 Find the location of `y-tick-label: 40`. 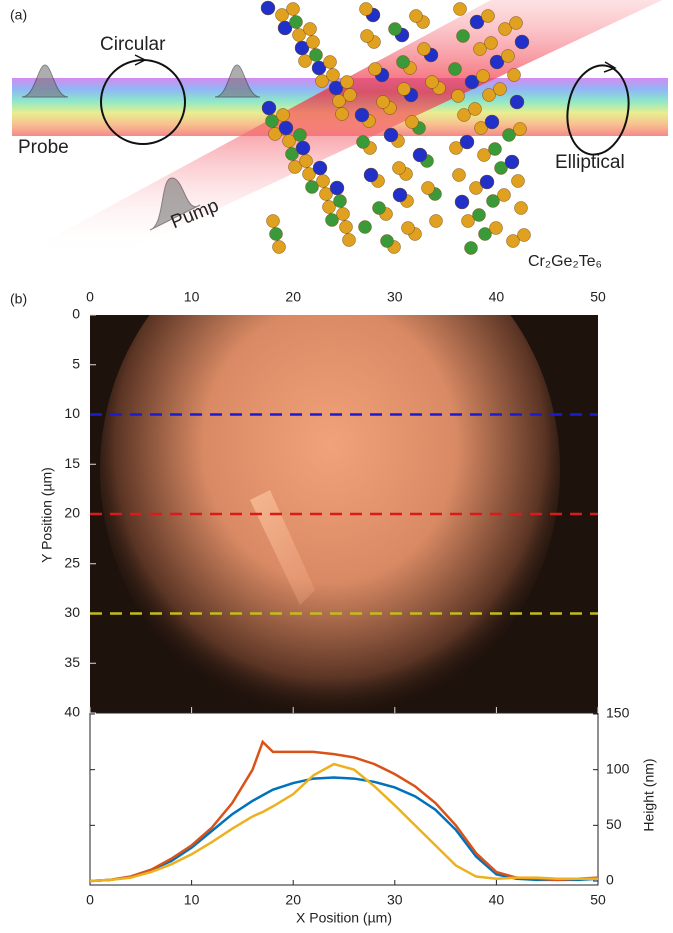

y-tick-label: 40 is located at coordinates (72, 712).